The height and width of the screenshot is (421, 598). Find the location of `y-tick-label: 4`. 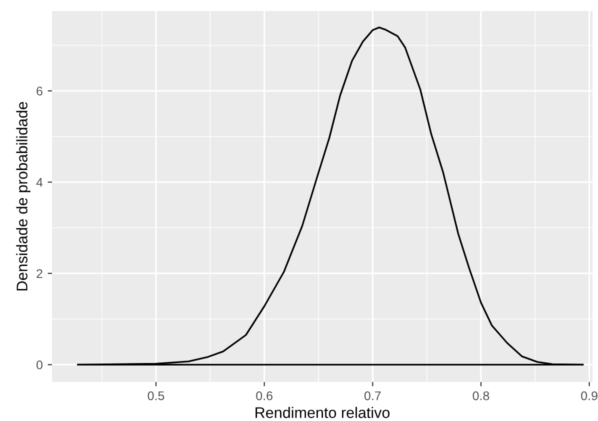

y-tick-label: 4 is located at coordinates (39, 182).